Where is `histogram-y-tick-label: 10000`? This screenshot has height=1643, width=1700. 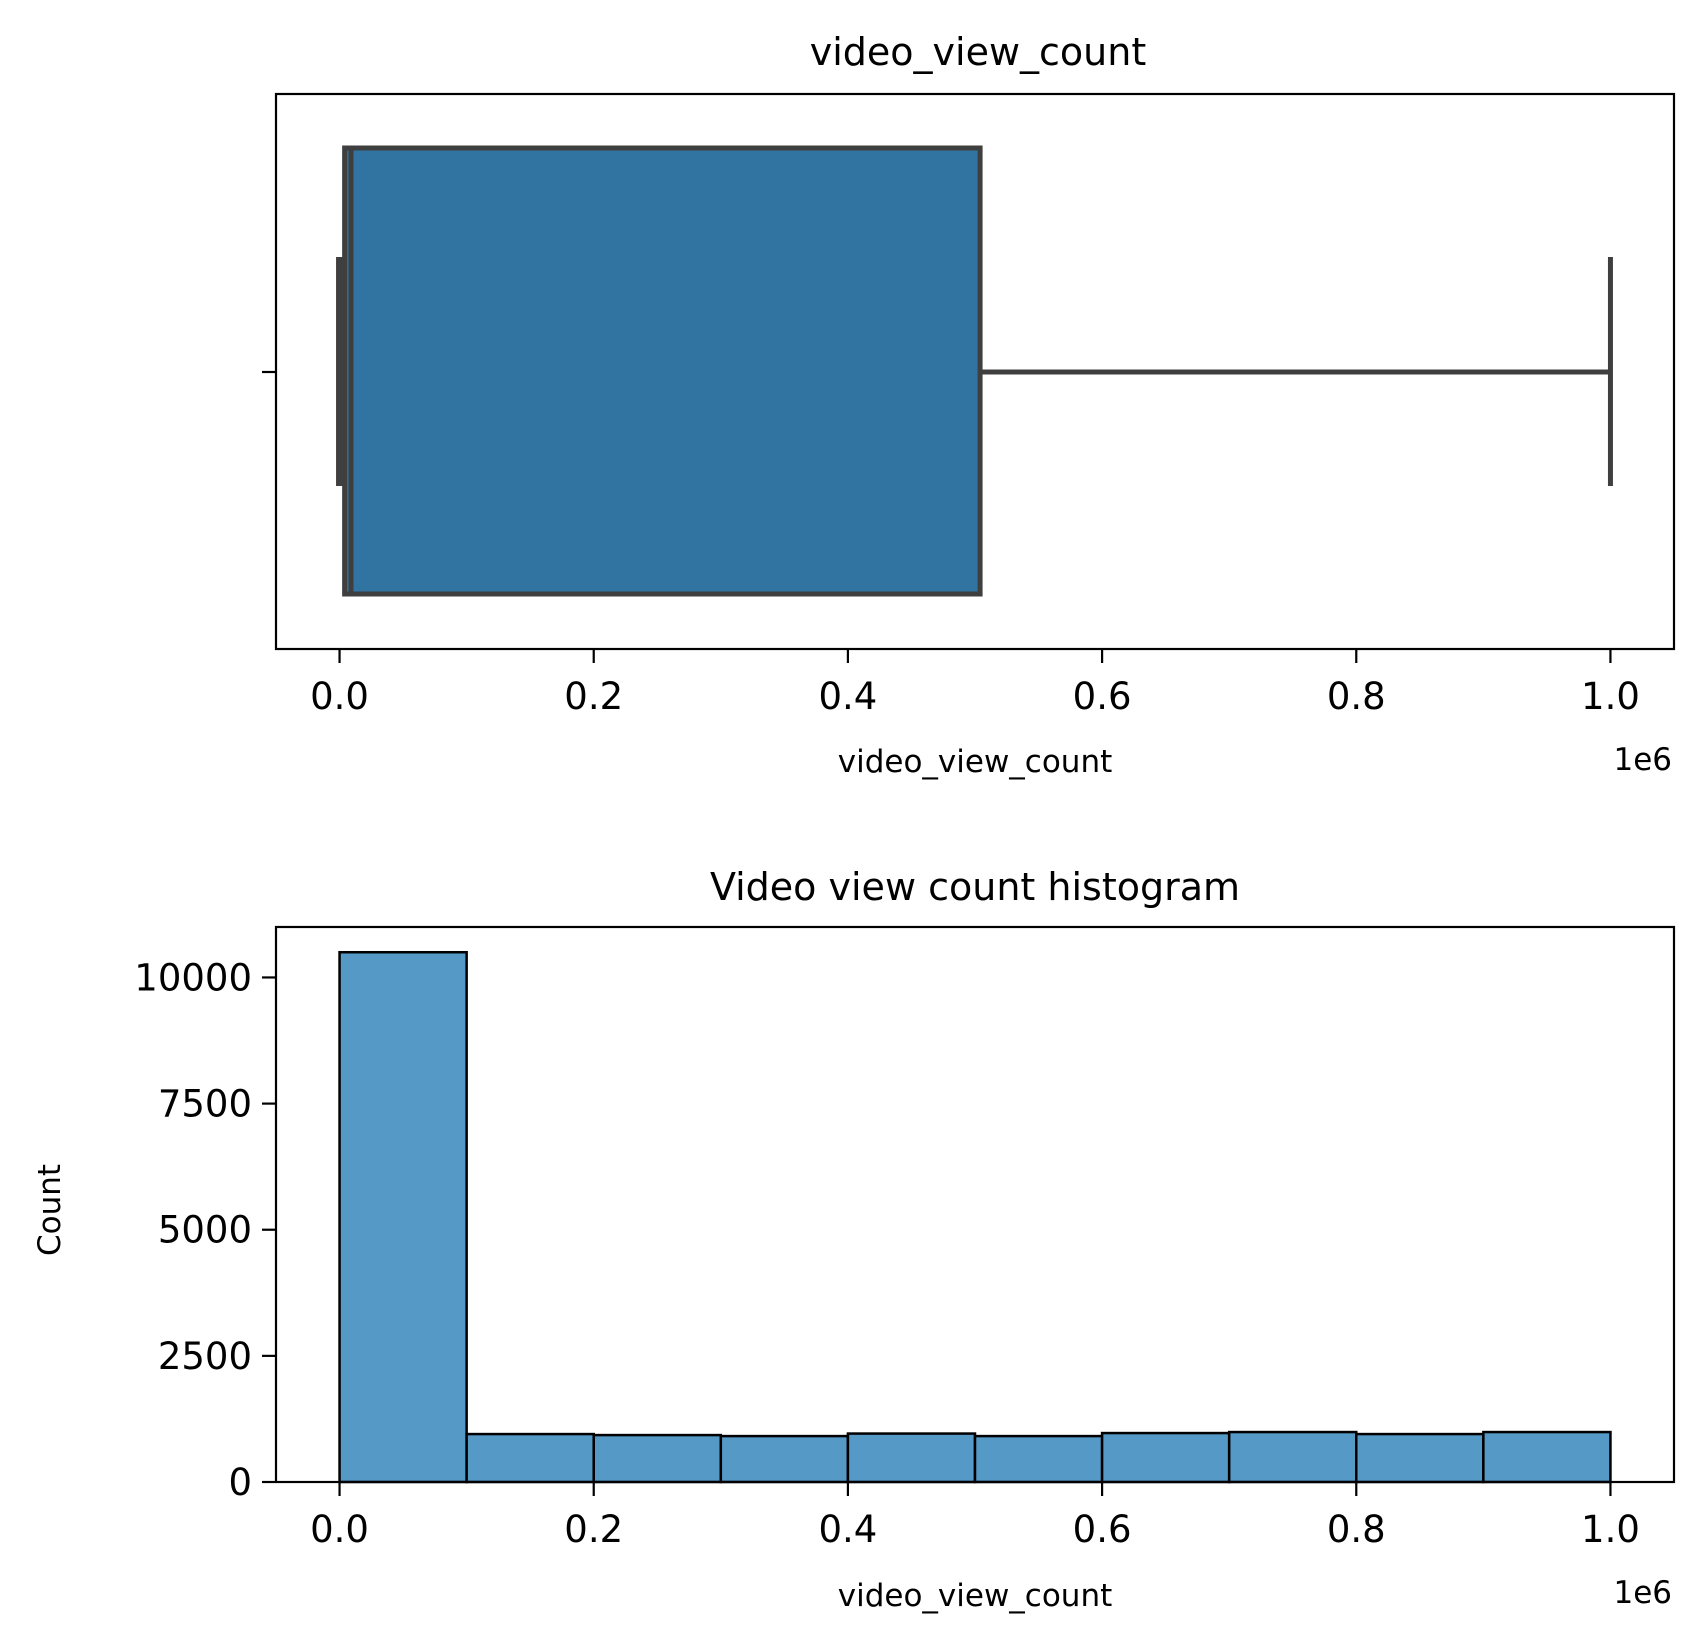 histogram-y-tick-label: 10000 is located at coordinates (193, 977).